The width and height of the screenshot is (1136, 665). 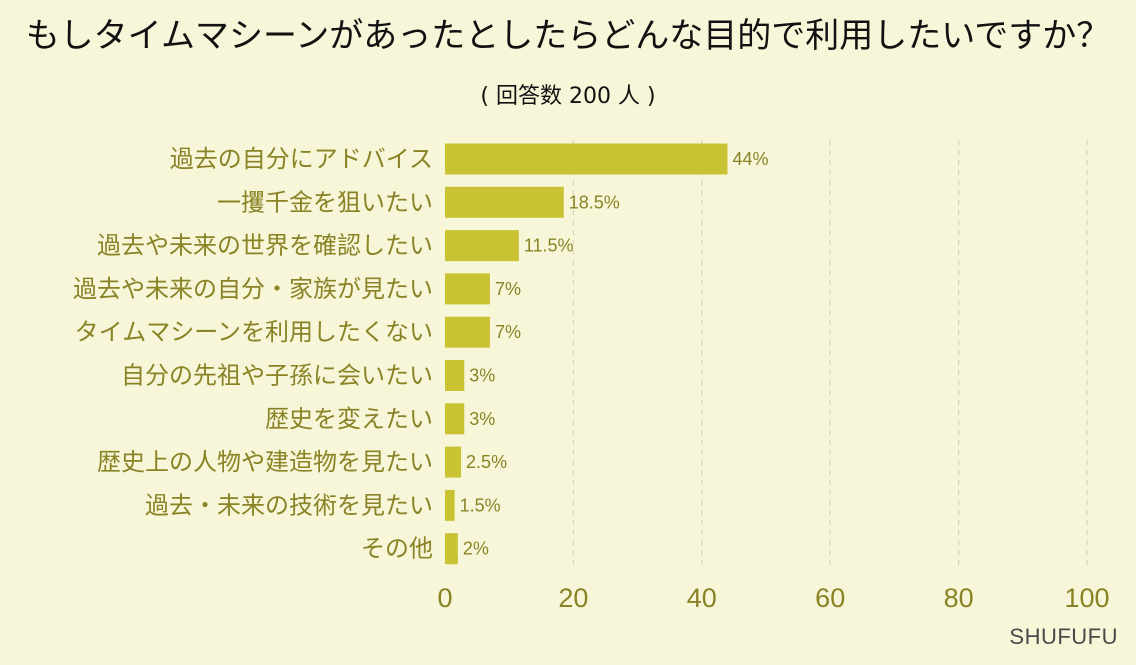 I want to click on x-tick-label: 60, so click(x=830, y=598).